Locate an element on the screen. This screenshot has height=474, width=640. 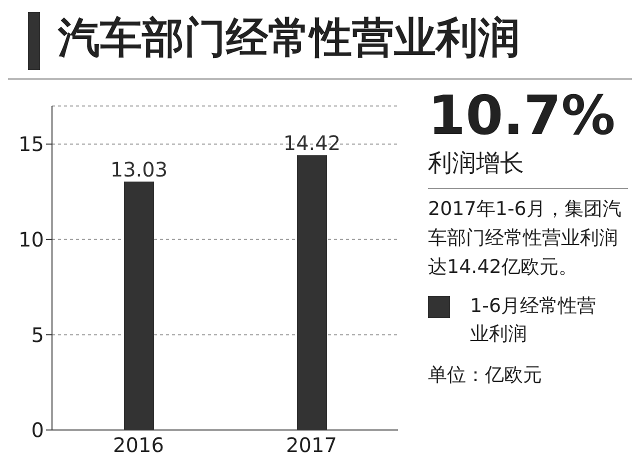
y-tick-label: 10 is located at coordinates (31, 240).